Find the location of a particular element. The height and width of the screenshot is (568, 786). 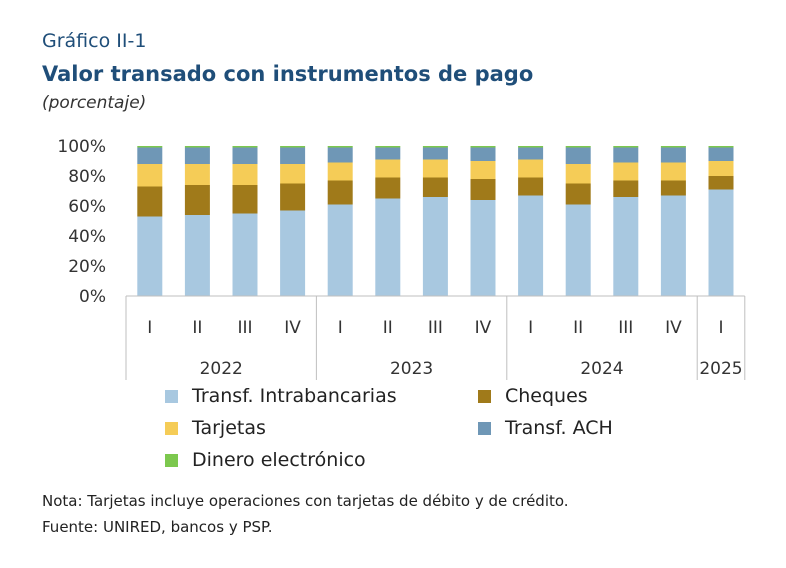

chart-subtitle: (porcentaje) is located at coordinates (94, 103).